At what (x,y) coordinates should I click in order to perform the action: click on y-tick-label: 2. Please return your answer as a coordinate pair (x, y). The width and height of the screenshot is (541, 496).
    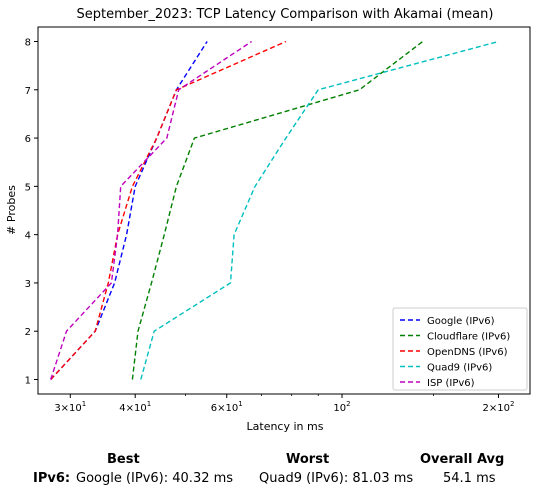
    Looking at the image, I should click on (28, 332).